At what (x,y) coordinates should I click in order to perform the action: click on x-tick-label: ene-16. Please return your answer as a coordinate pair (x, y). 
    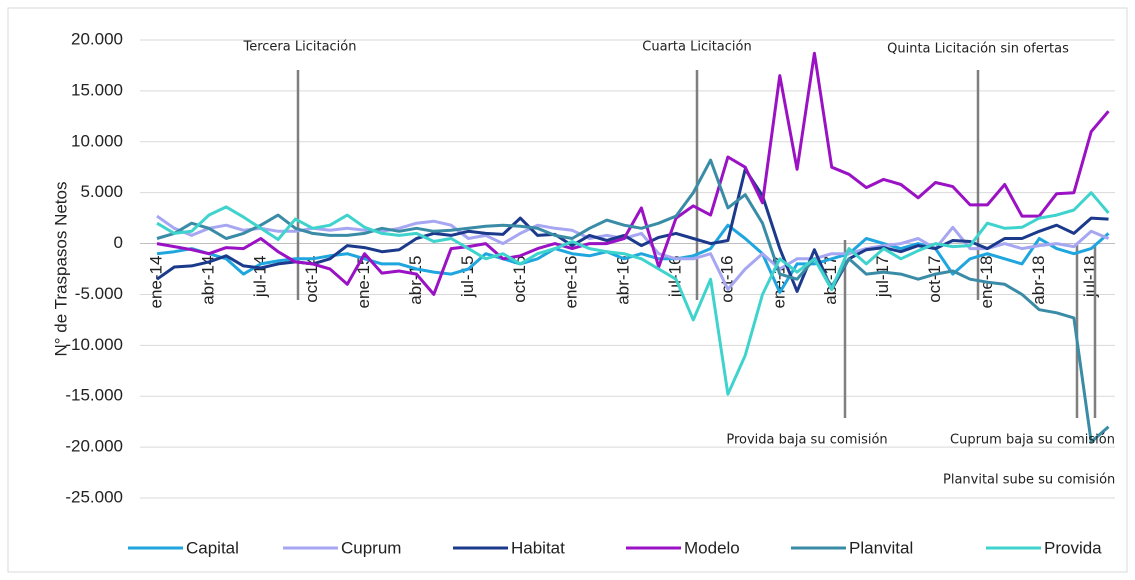
    Looking at the image, I should click on (571, 282).